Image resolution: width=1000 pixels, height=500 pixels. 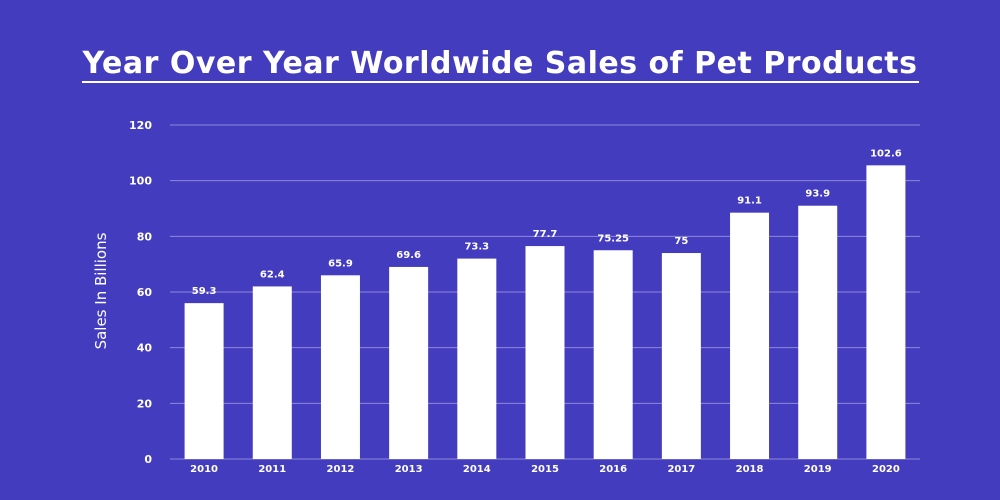 What do you see at coordinates (409, 469) in the screenshot?
I see `x-tick-label-2013: 2013` at bounding box center [409, 469].